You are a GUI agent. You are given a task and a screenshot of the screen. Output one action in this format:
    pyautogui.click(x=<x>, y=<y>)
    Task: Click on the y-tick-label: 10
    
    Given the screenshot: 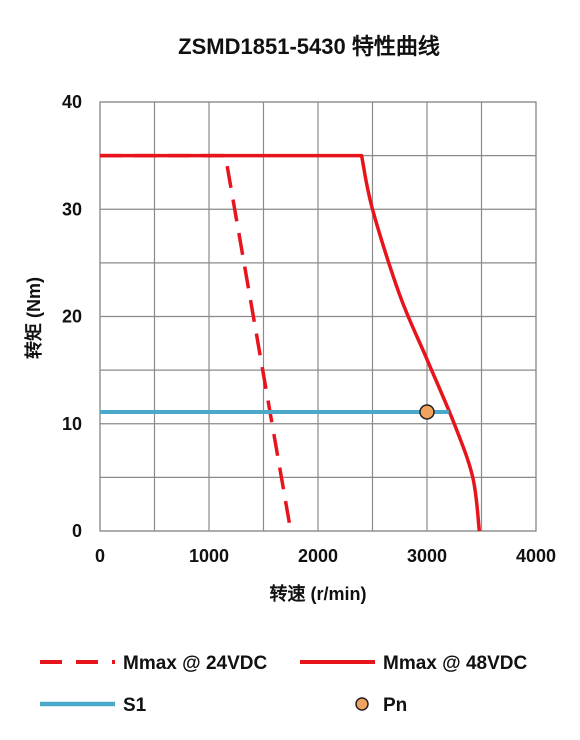 What is the action you would take?
    pyautogui.click(x=72, y=424)
    